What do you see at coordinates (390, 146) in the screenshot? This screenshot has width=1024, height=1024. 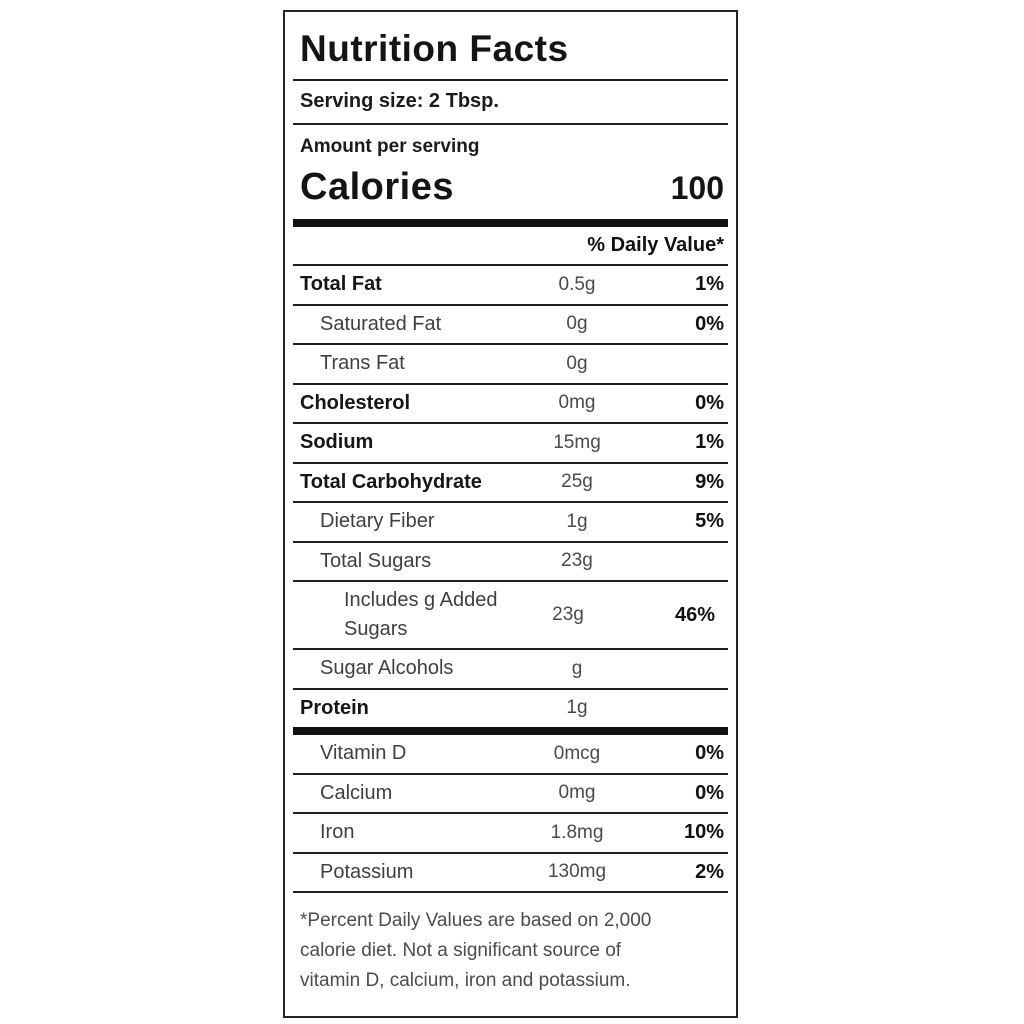 I see `amount-per-serving-label: Amount per serving` at bounding box center [390, 146].